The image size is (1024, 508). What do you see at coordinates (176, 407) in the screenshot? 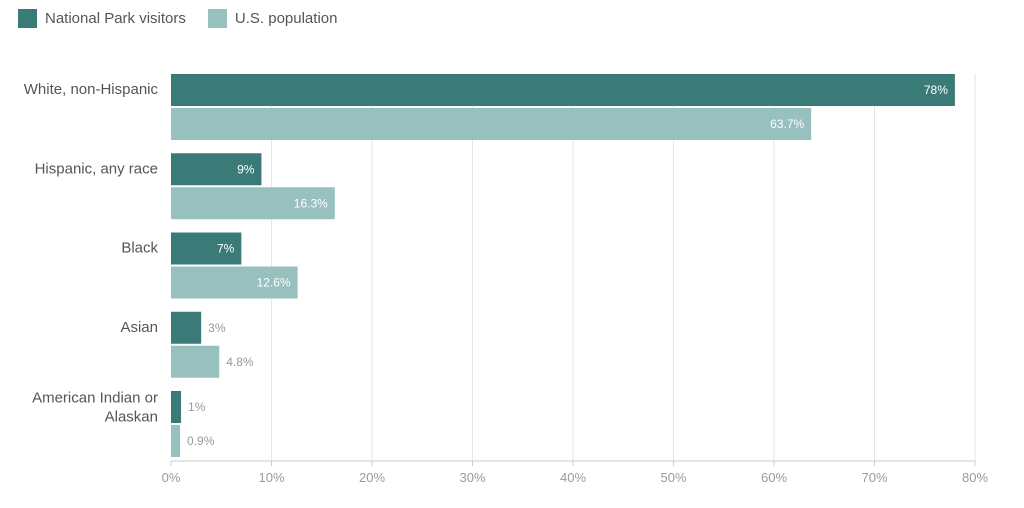
I see `bar-national-park-visitors-american-indian-or-alaskan` at bounding box center [176, 407].